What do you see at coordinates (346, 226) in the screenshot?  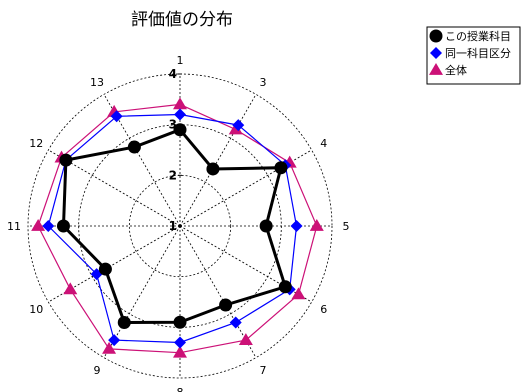 I see `axis-label: 5` at bounding box center [346, 226].